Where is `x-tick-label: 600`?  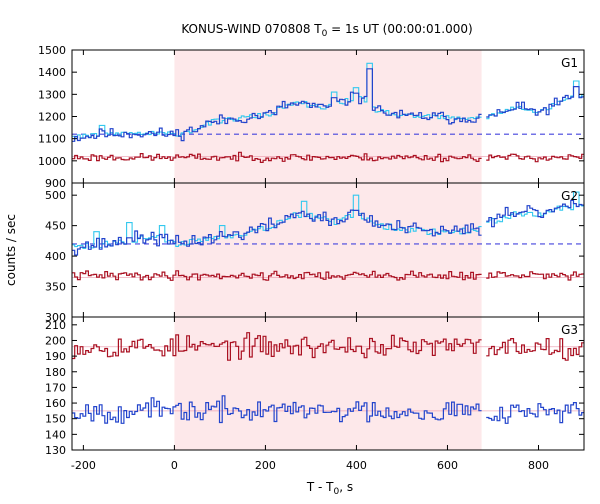 x-tick-label: 600 is located at coordinates (447, 465).